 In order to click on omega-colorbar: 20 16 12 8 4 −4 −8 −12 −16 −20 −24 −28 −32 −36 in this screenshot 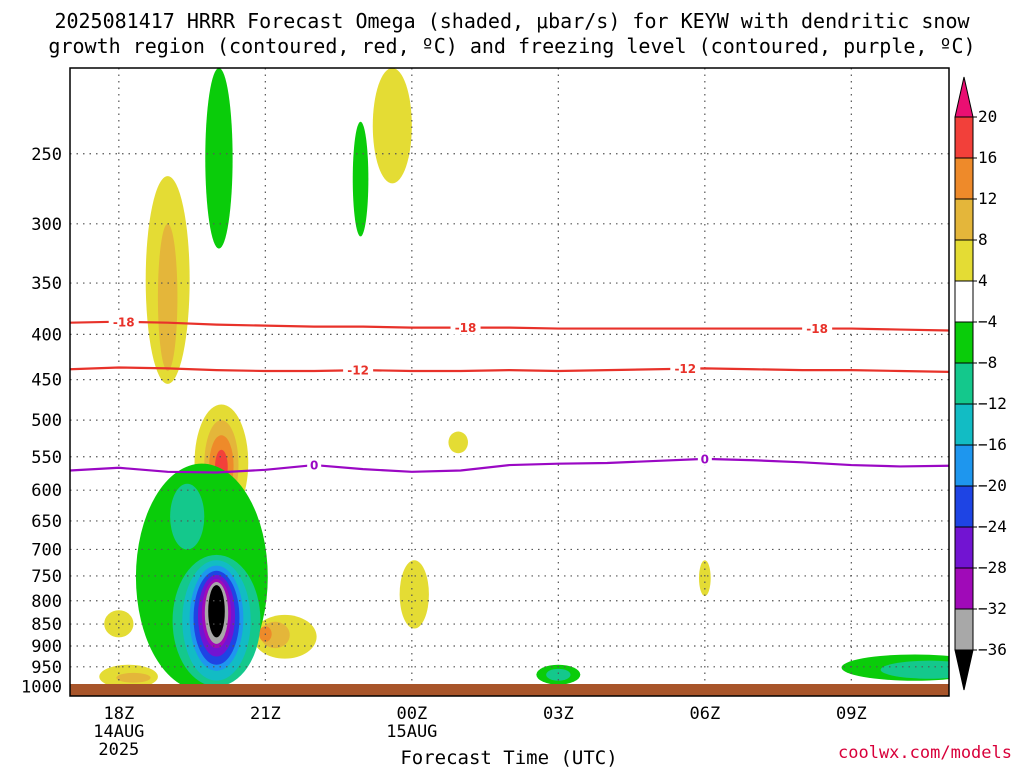, I will do `click(980, 383)`.